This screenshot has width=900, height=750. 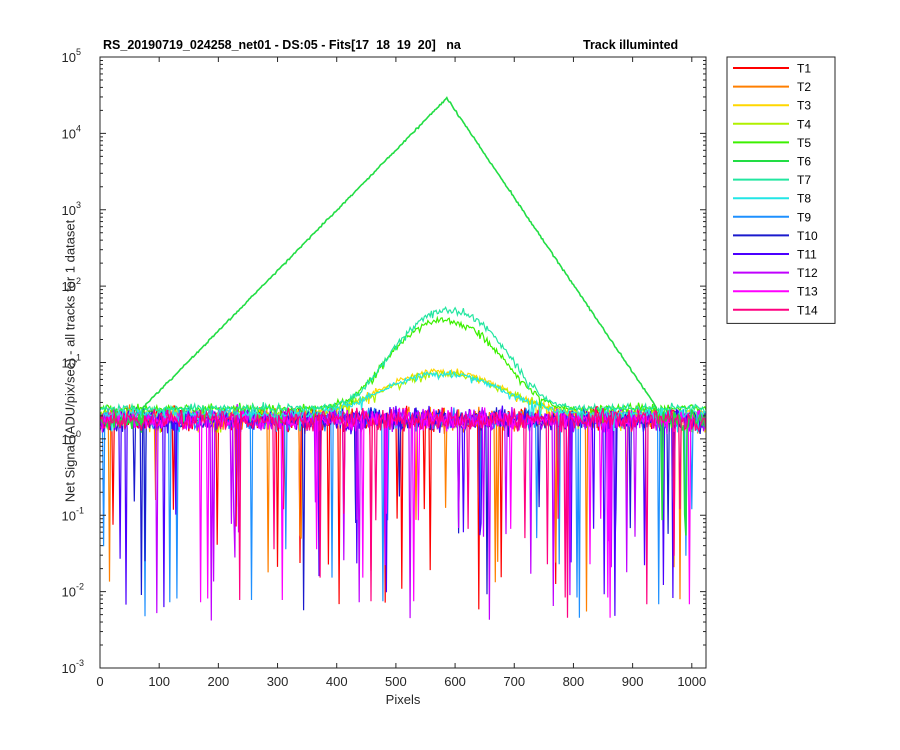 I want to click on legend-label-t4: T4, so click(x=804, y=124).